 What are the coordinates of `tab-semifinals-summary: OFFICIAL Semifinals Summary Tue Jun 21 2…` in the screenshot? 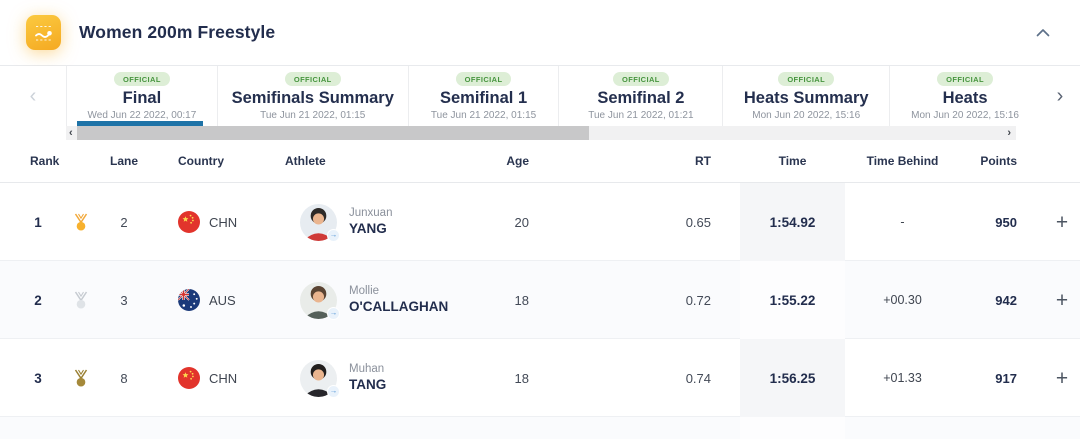 It's located at (313, 96).